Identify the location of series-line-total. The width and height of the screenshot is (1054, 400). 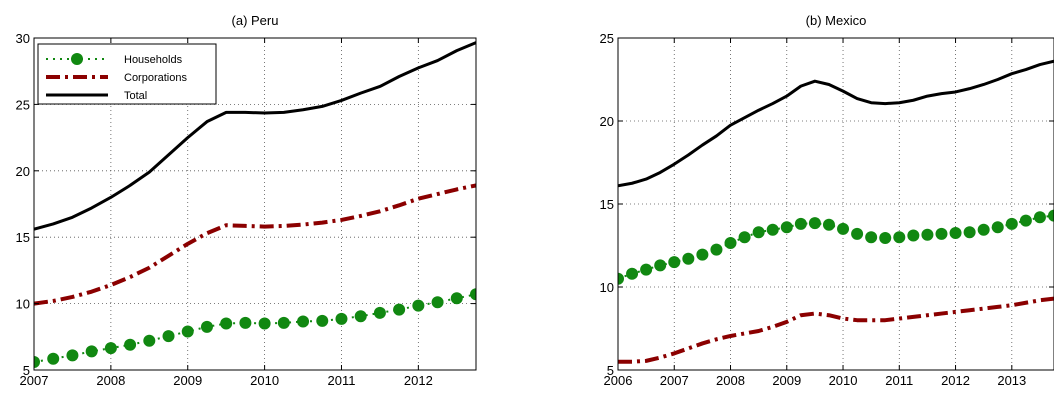
(836, 123).